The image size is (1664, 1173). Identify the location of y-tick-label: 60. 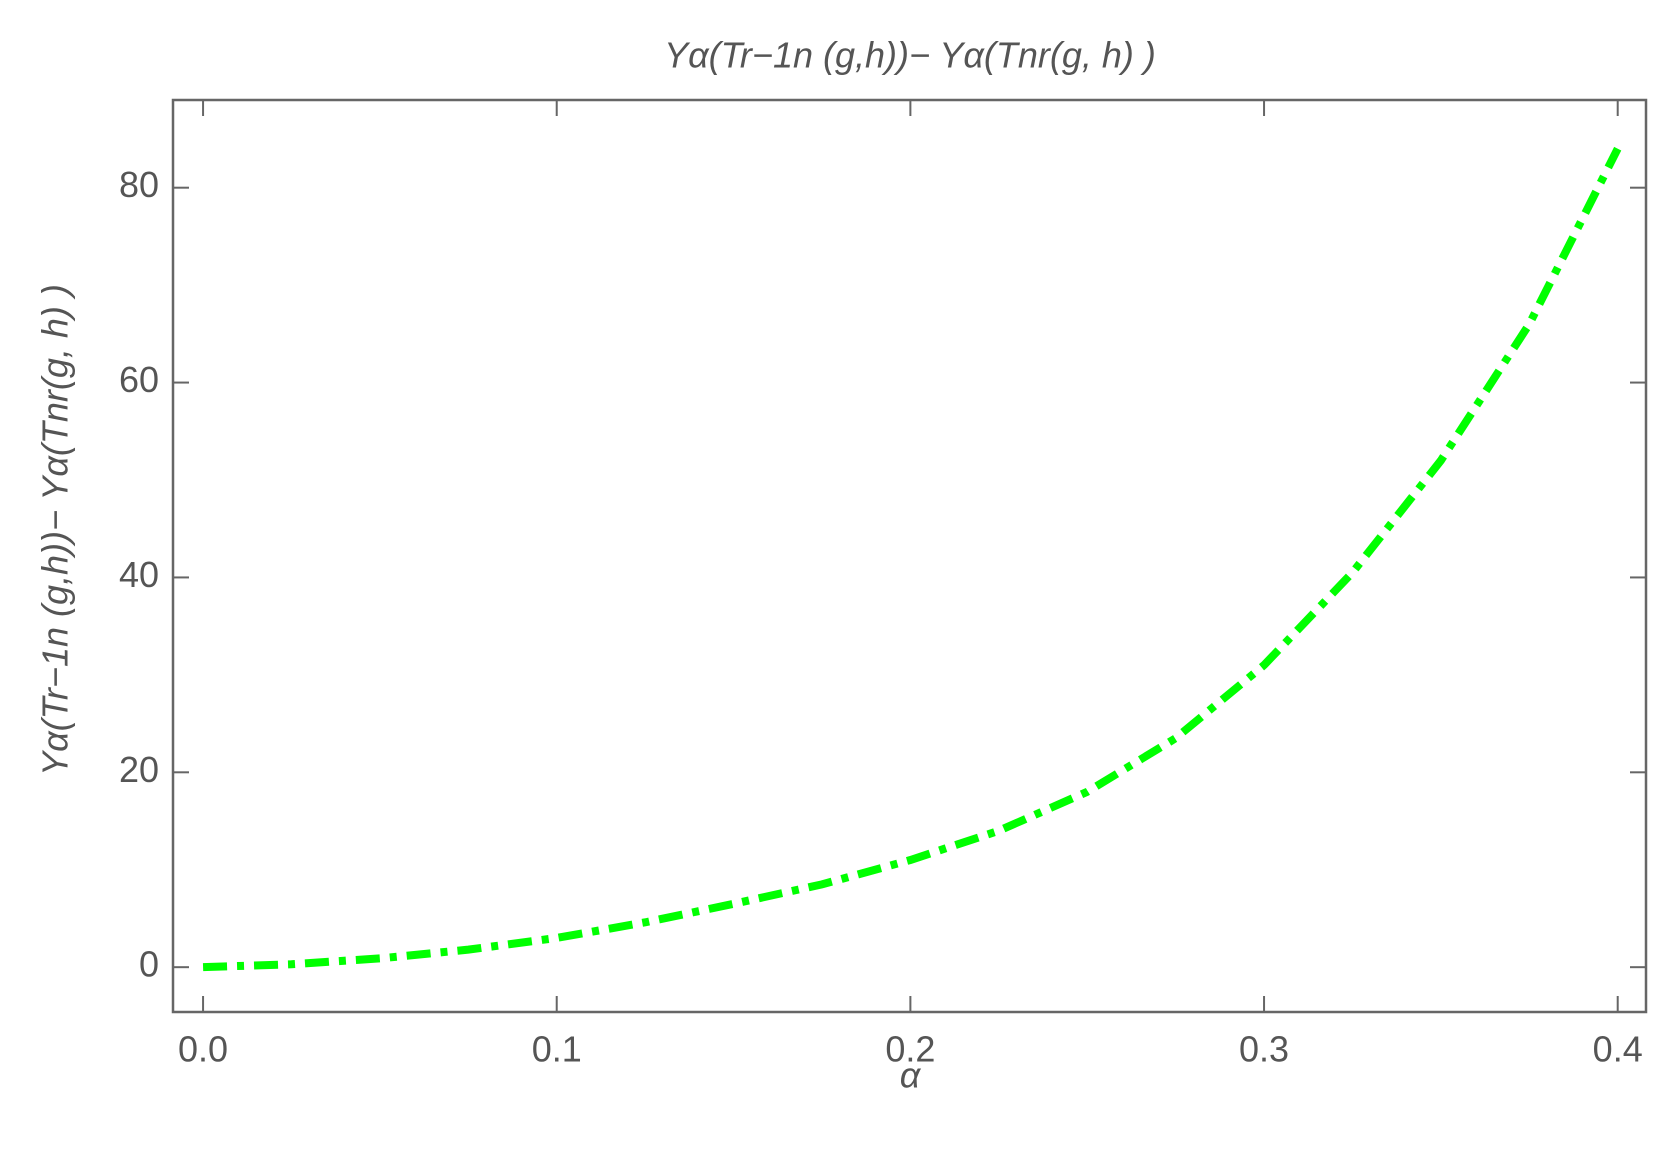
(139, 379).